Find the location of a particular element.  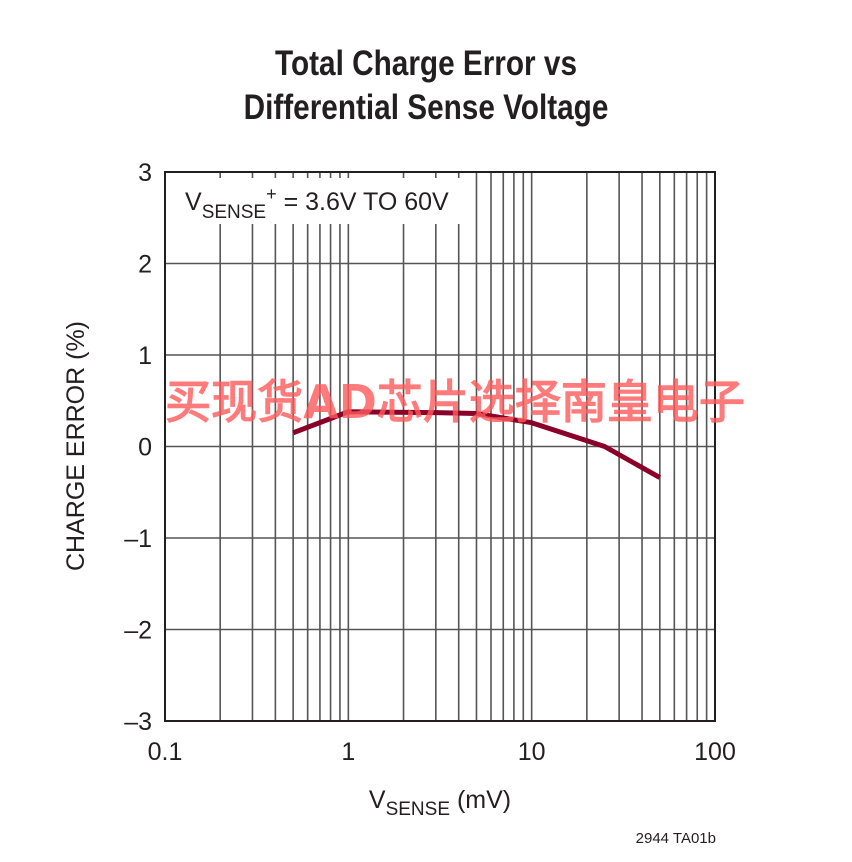

y-tick-label: –1 is located at coordinates (138, 539).